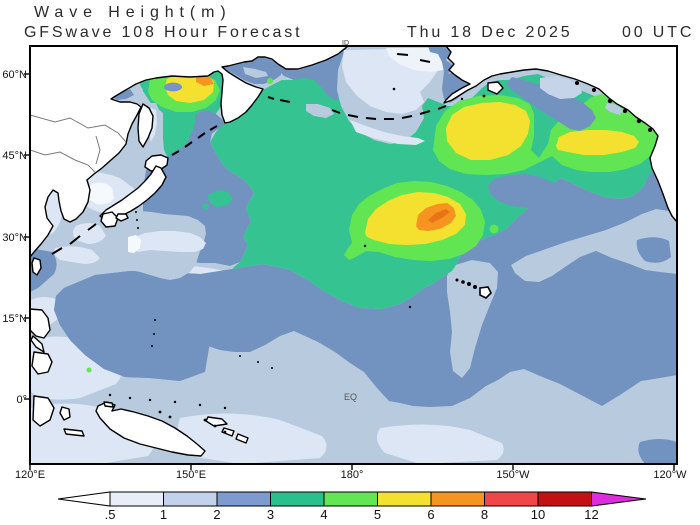 Image resolution: width=700 pixels, height=525 pixels. I want to click on svg-text: .5, so click(110, 514).